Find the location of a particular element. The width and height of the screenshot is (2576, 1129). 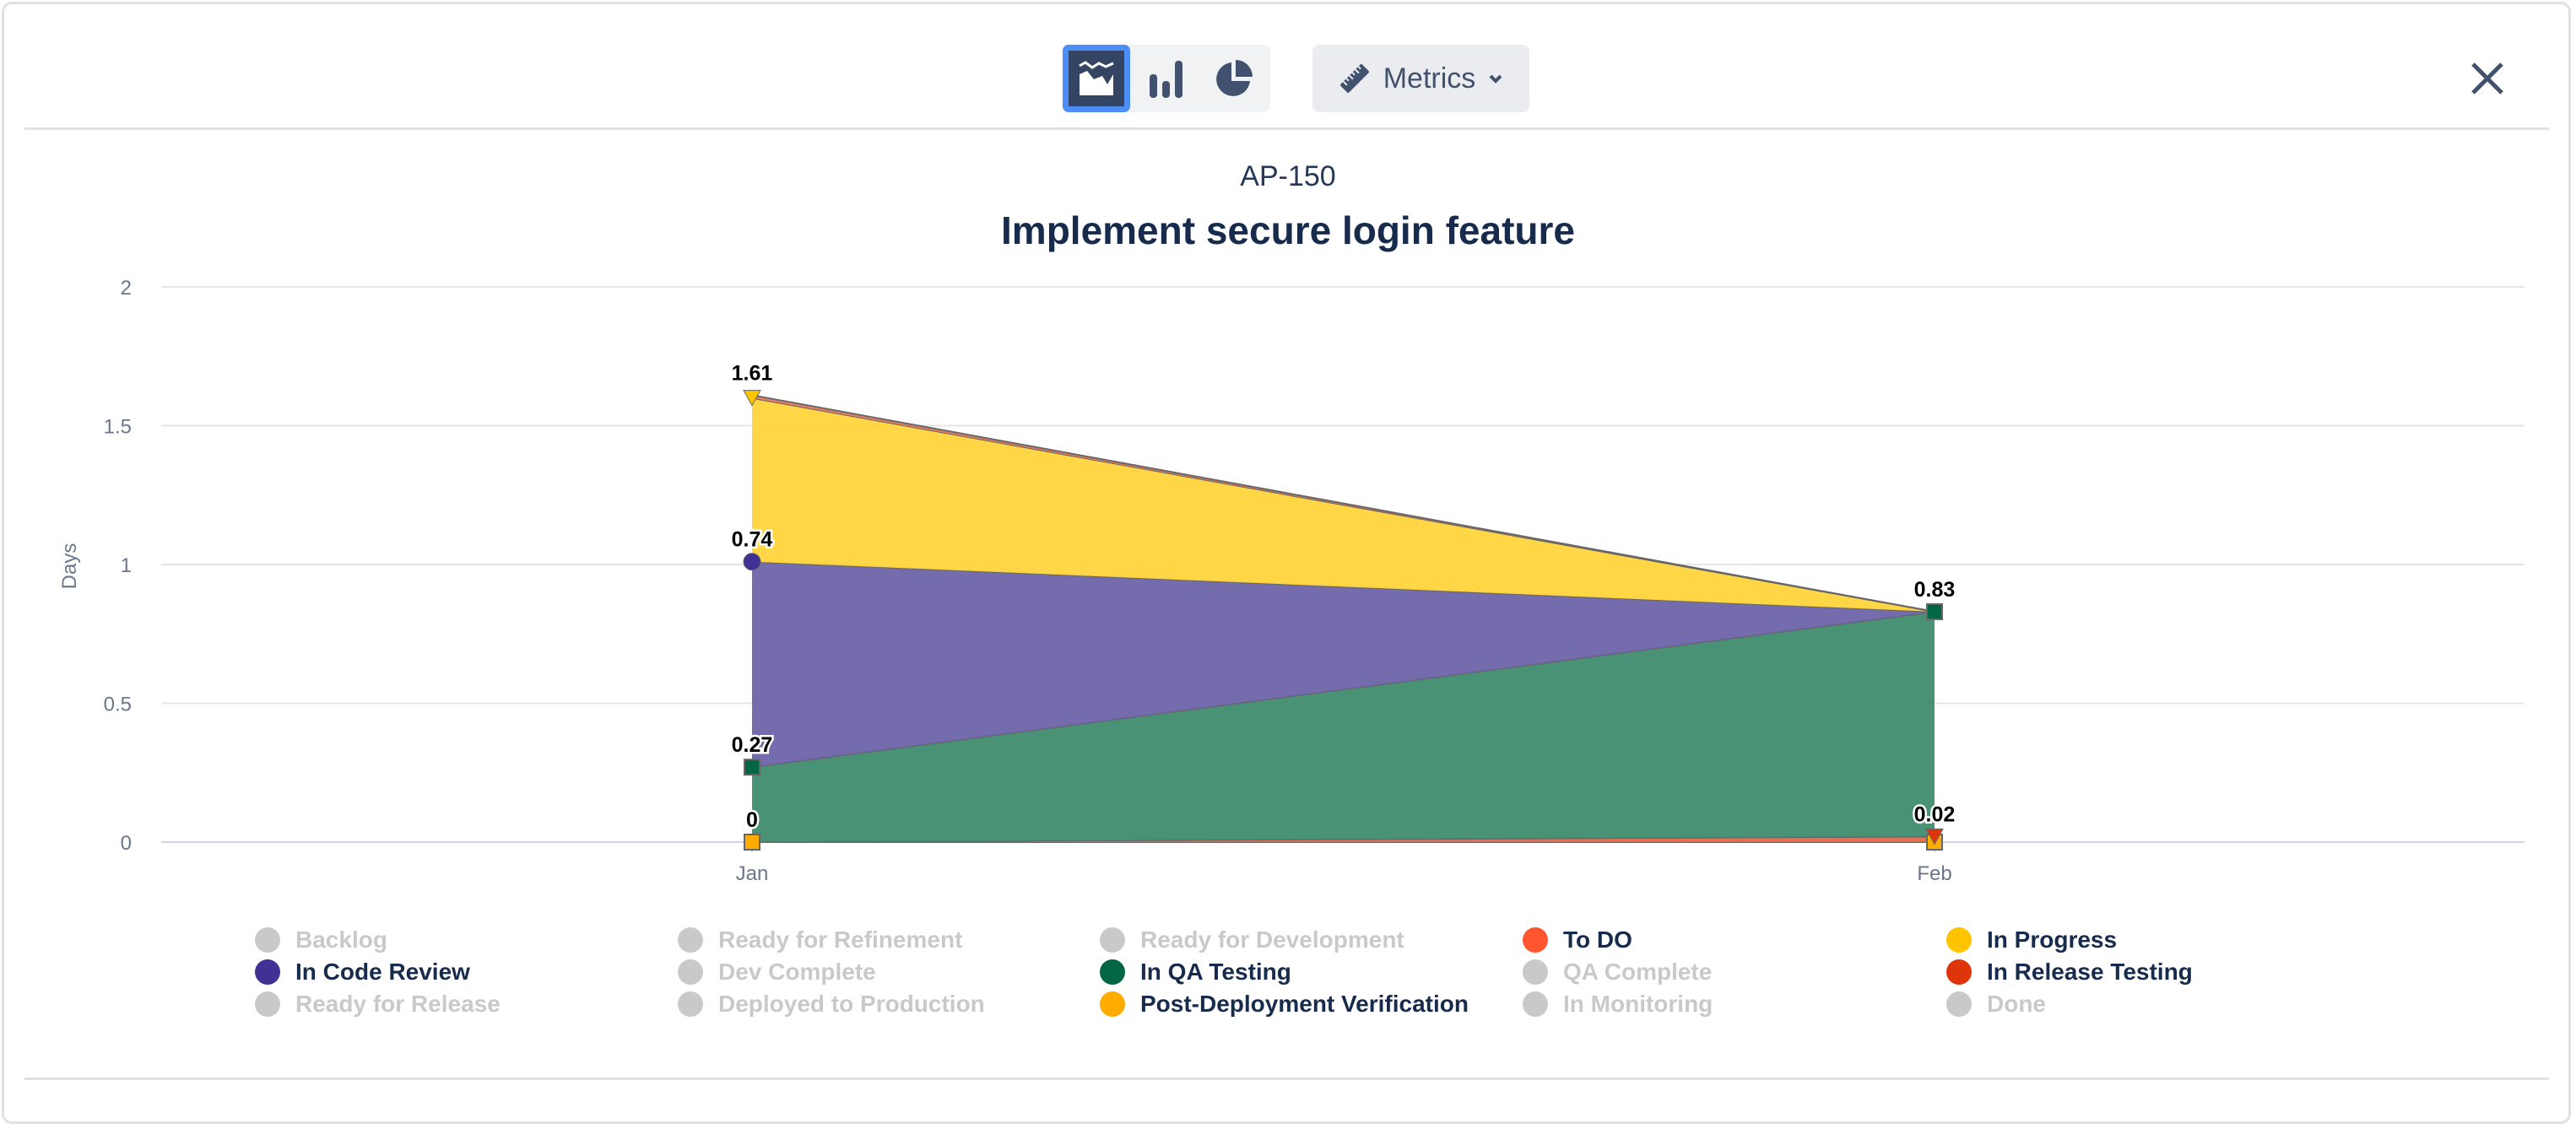

legend-item: In Release Testing is located at coordinates (2069, 972).